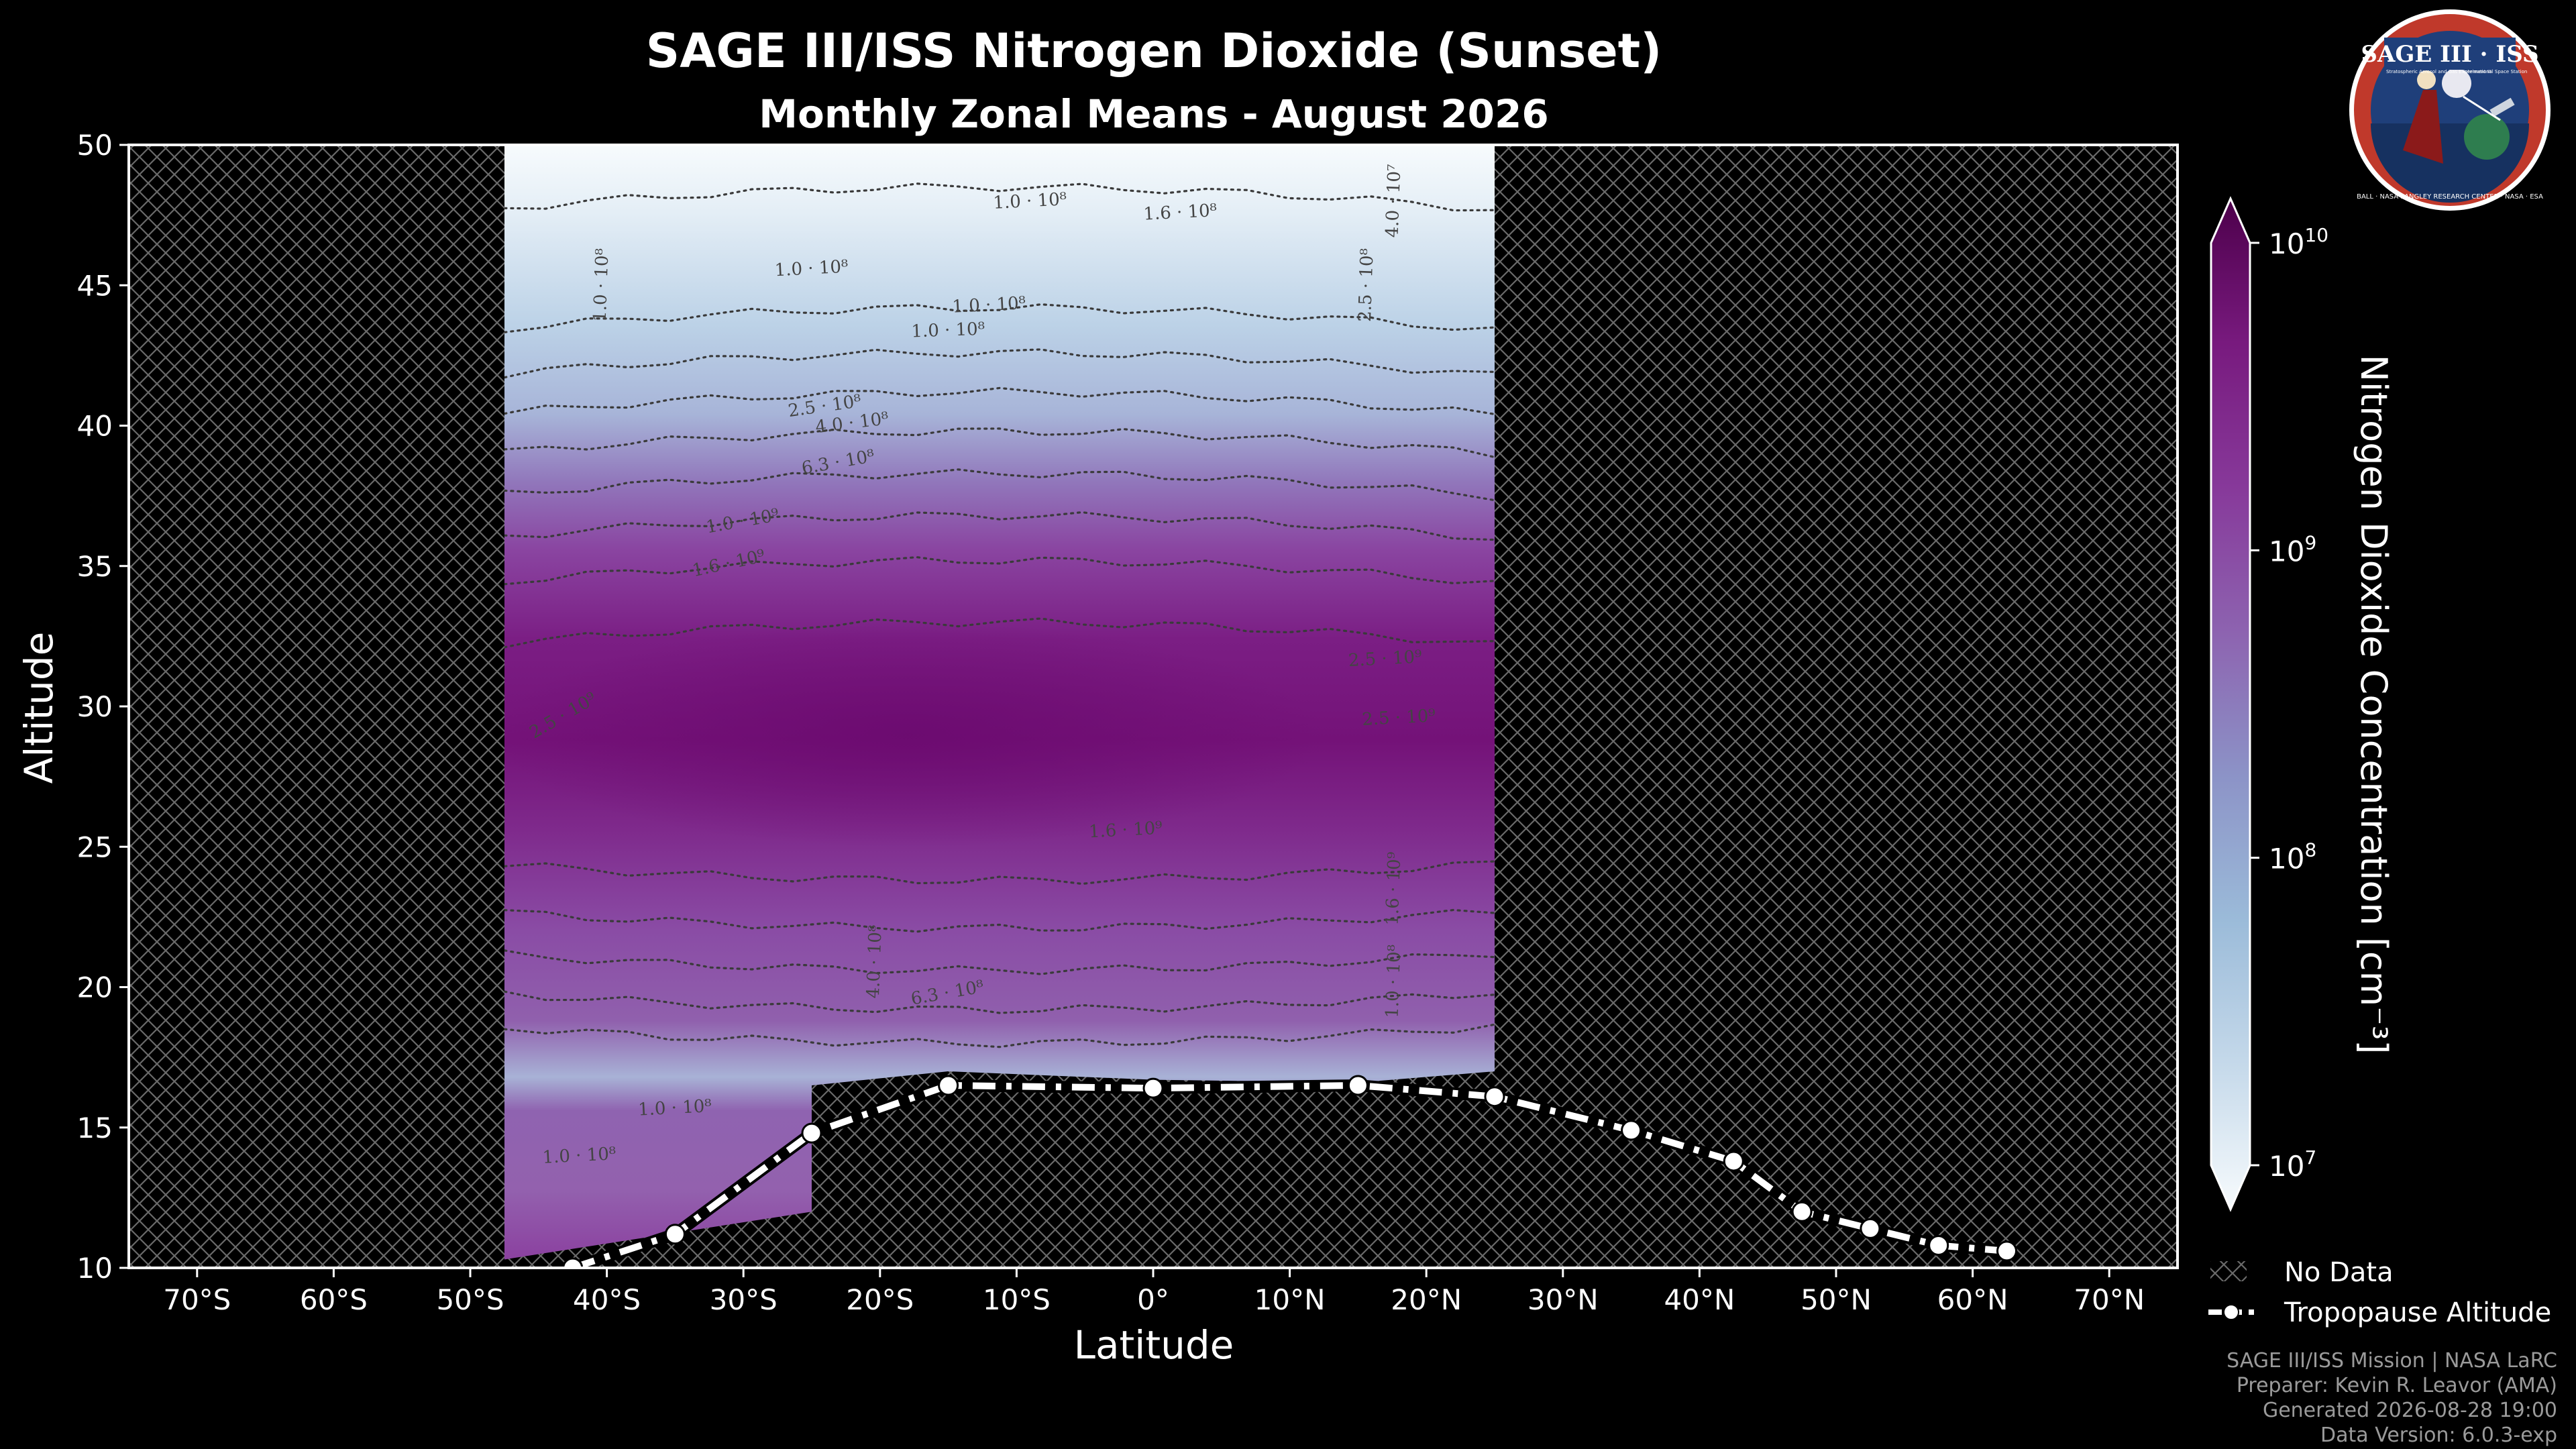 The height and width of the screenshot is (1449, 2576). I want to click on y-tick-label: 45, so click(95, 285).